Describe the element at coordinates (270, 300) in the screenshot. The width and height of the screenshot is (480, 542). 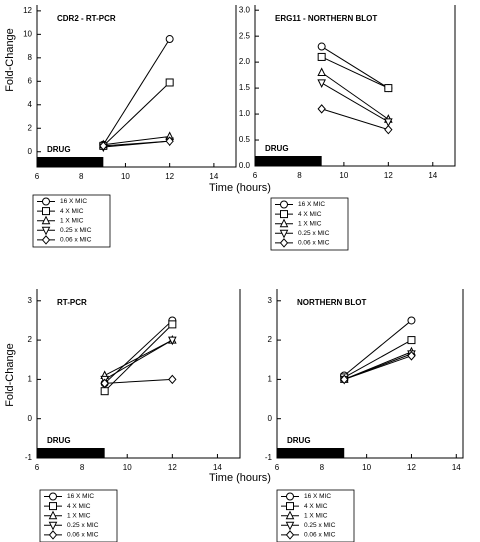
I see `y-tick-label: 3` at that location.